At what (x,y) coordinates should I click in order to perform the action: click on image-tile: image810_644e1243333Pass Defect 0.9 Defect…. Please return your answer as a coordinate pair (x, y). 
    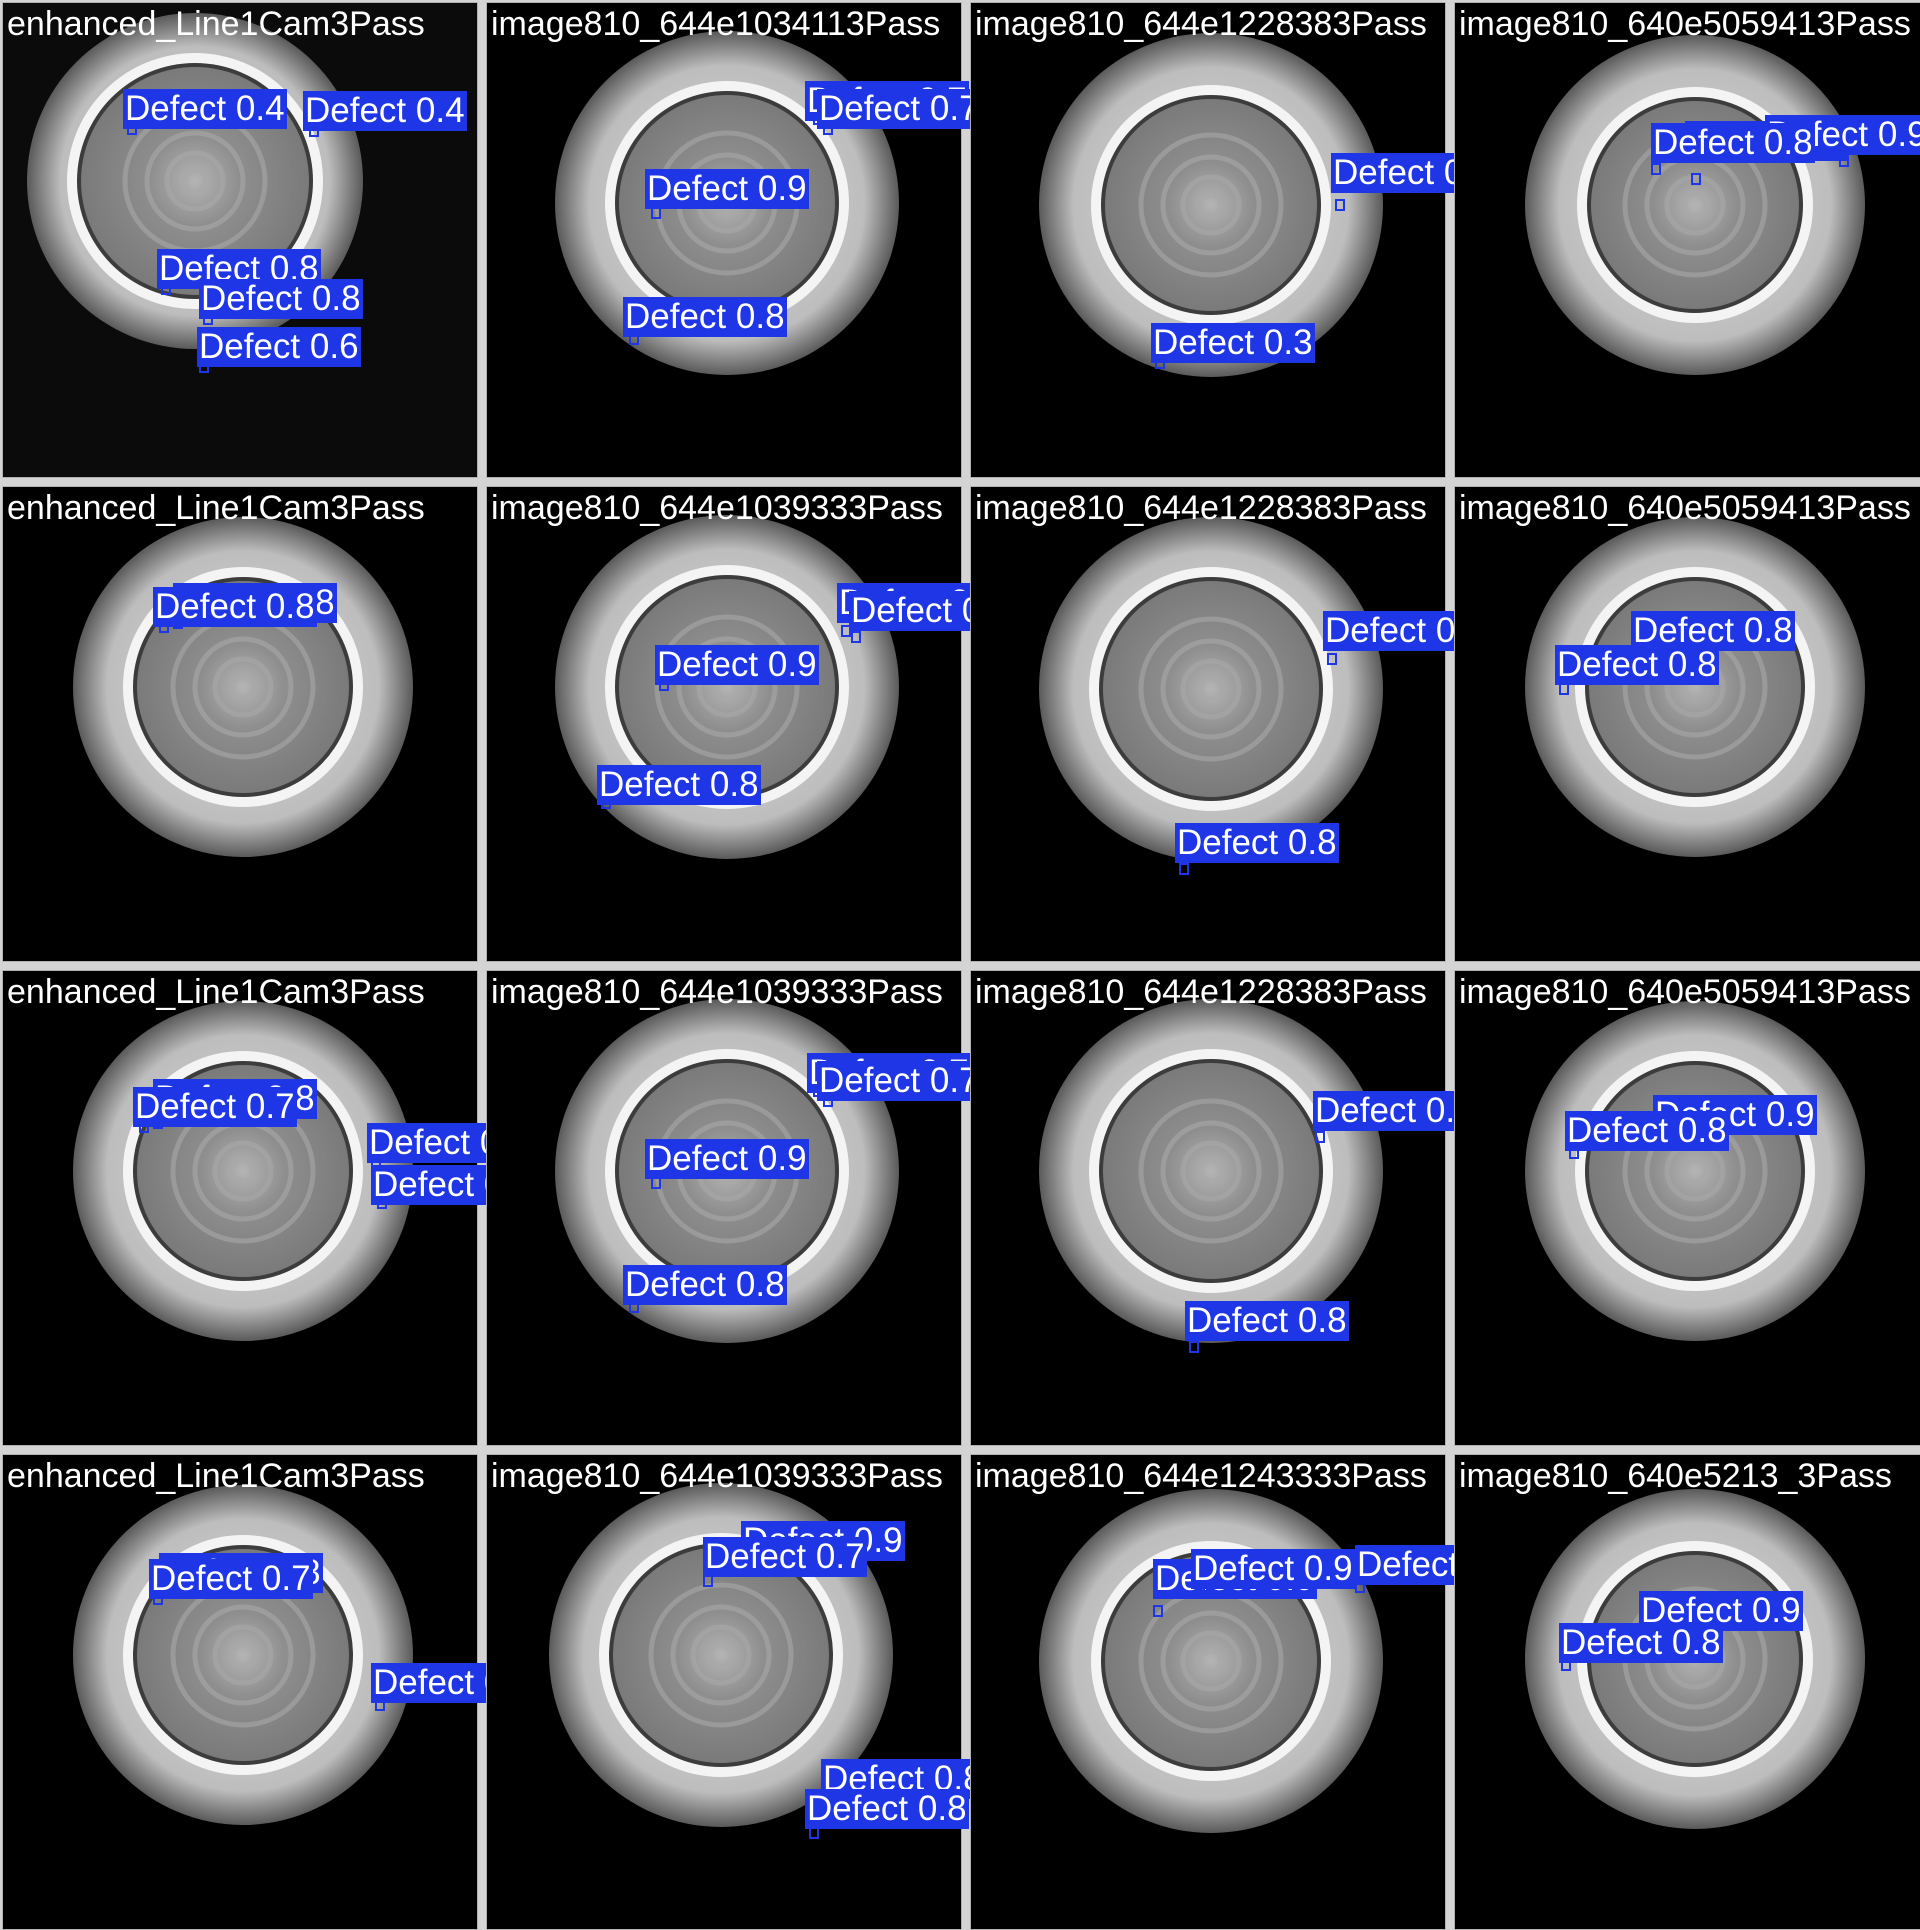
    Looking at the image, I should click on (1244, 1692).